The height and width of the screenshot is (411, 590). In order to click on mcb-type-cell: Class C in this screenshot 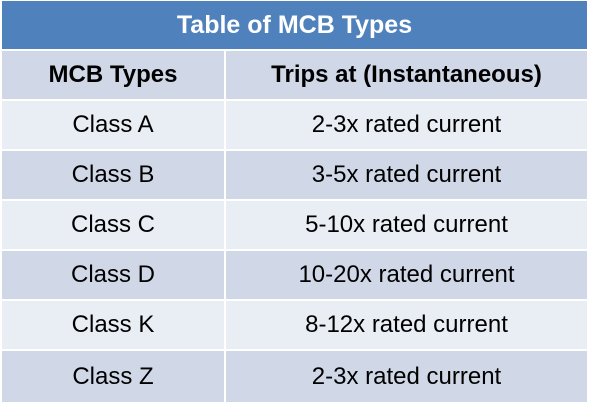, I will do `click(114, 225)`.